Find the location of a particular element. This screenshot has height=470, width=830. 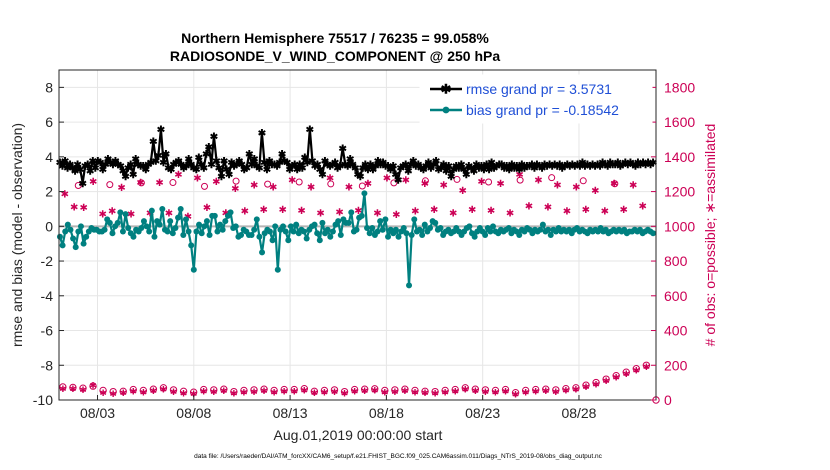

y-tick-label: 0 is located at coordinates (49, 226).